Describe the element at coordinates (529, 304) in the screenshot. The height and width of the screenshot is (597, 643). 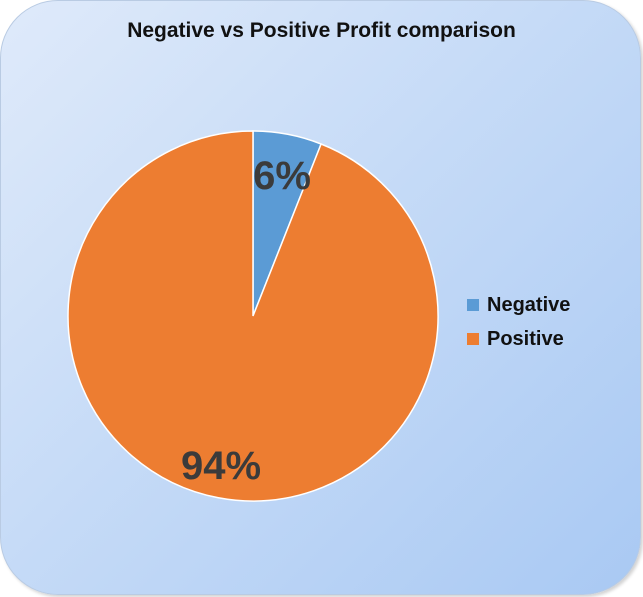
I see `legend-label-negative: Negative` at that location.